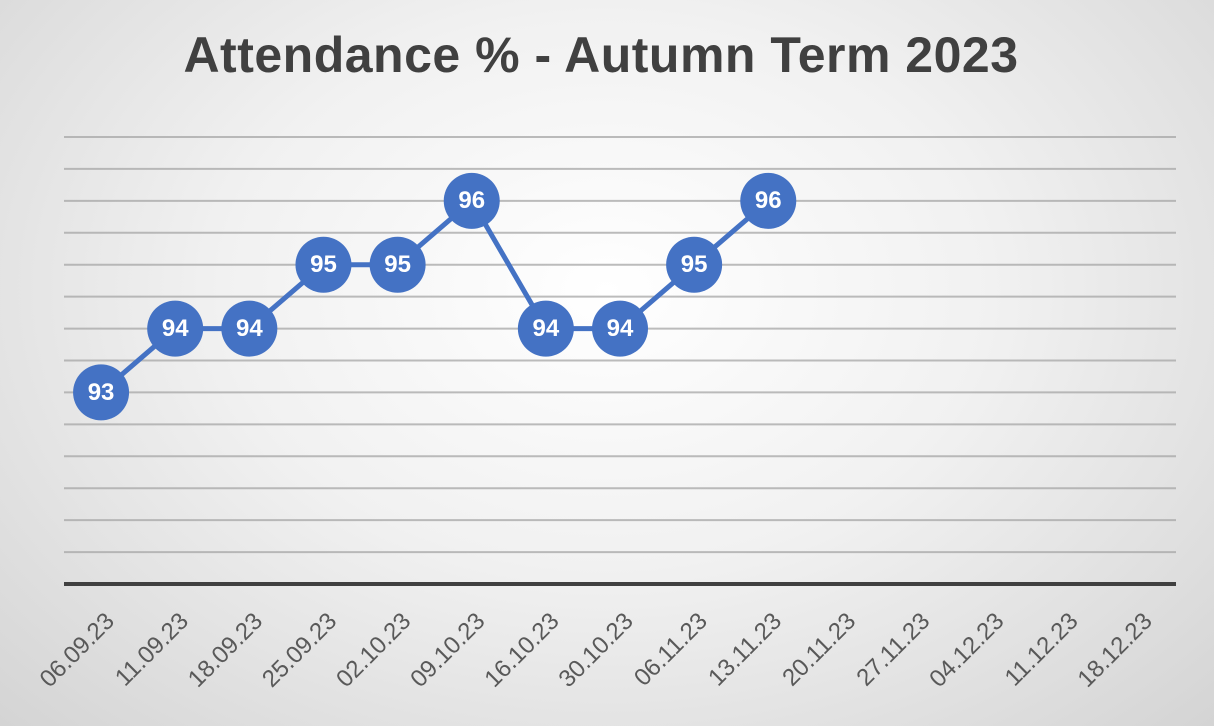 Image resolution: width=1214 pixels, height=726 pixels. Describe the element at coordinates (447, 650) in the screenshot. I see `x-tick-label: 09.10.23` at that location.